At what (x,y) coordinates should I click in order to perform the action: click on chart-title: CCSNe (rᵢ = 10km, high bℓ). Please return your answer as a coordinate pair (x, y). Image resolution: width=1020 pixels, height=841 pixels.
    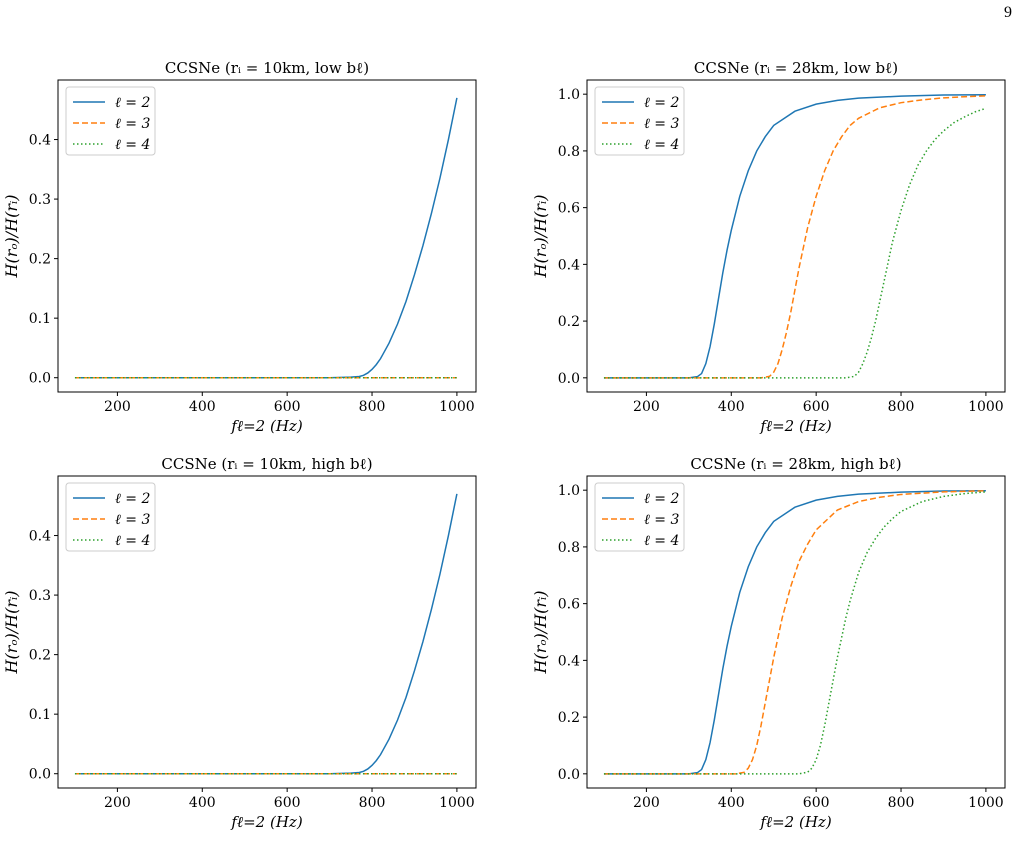
    Looking at the image, I should click on (266, 464).